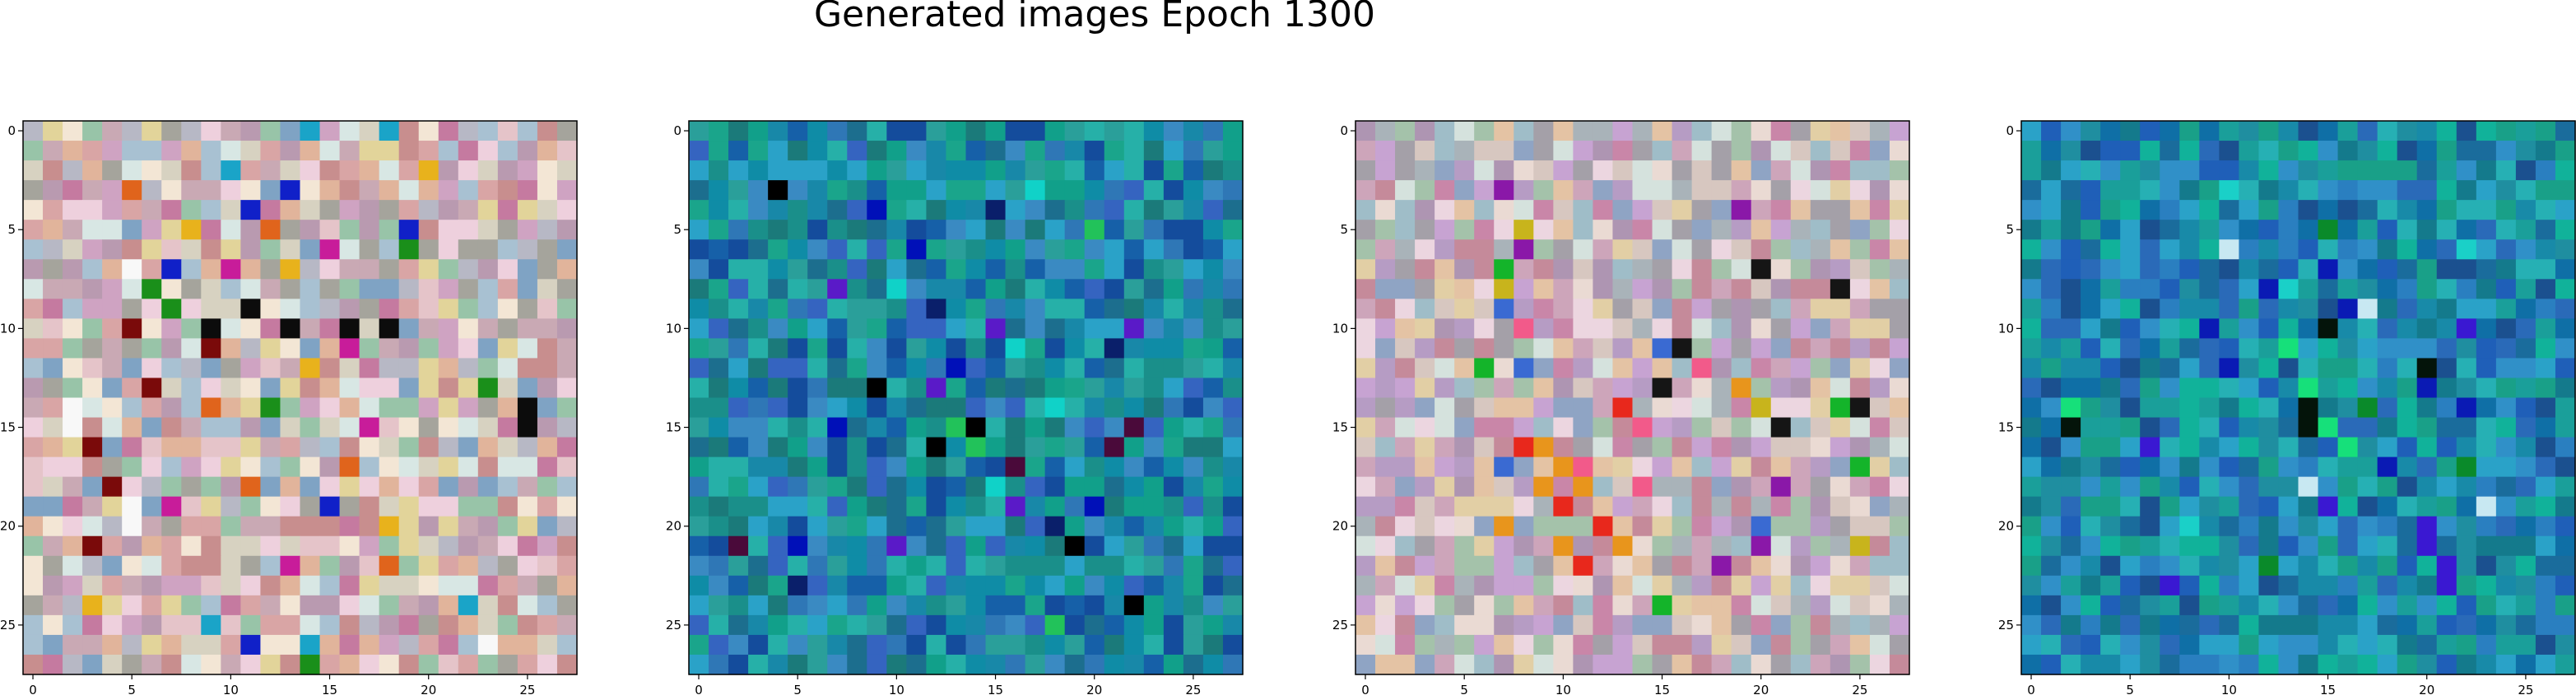 The image size is (2576, 695). What do you see at coordinates (1340, 625) in the screenshot?
I see `y-tick-label: 25` at bounding box center [1340, 625].